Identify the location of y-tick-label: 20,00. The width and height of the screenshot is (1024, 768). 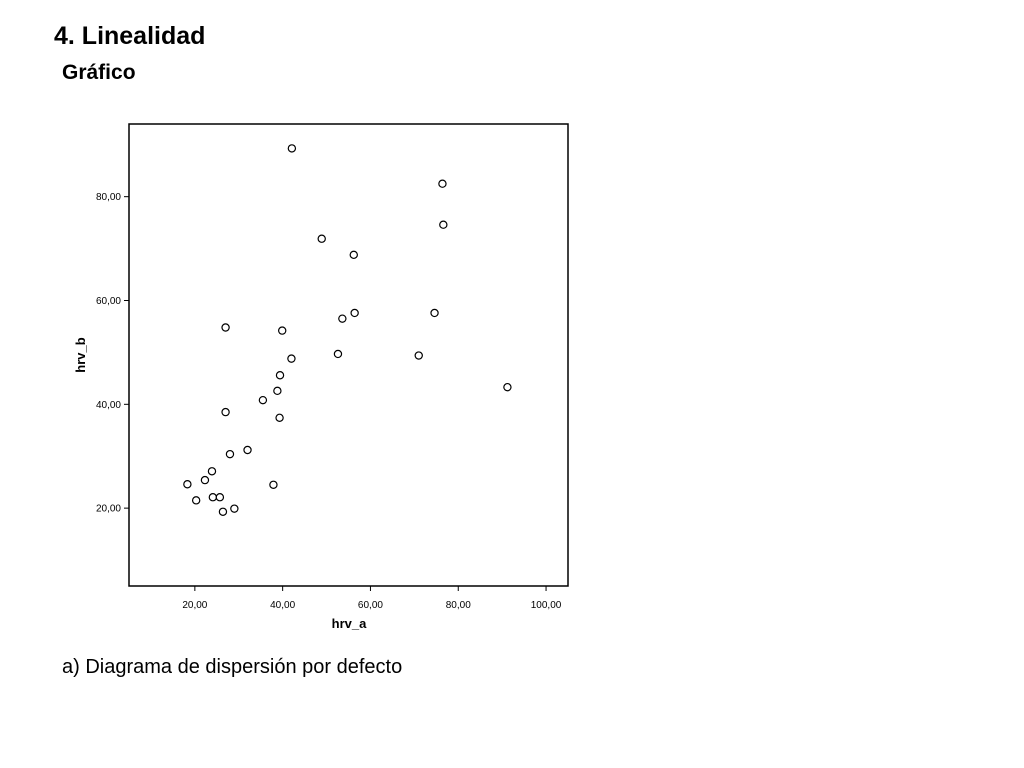
(108, 509).